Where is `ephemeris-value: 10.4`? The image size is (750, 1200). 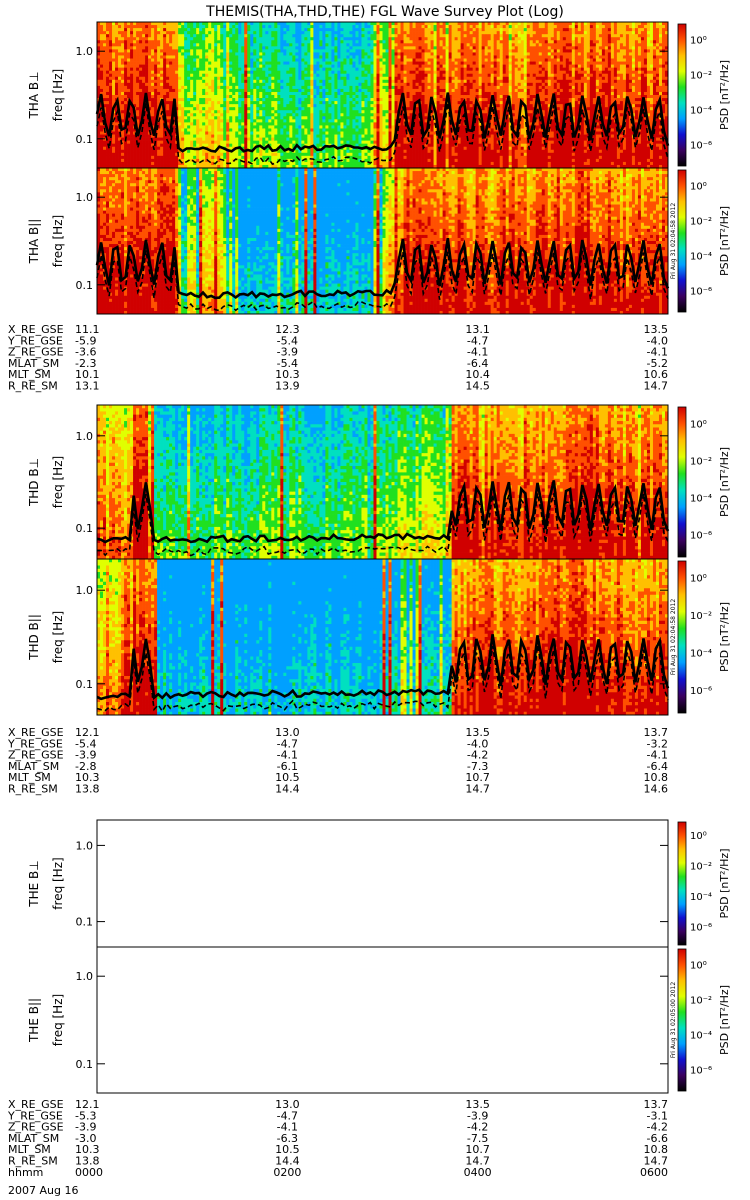
ephemeris-value: 10.4 is located at coordinates (477, 374).